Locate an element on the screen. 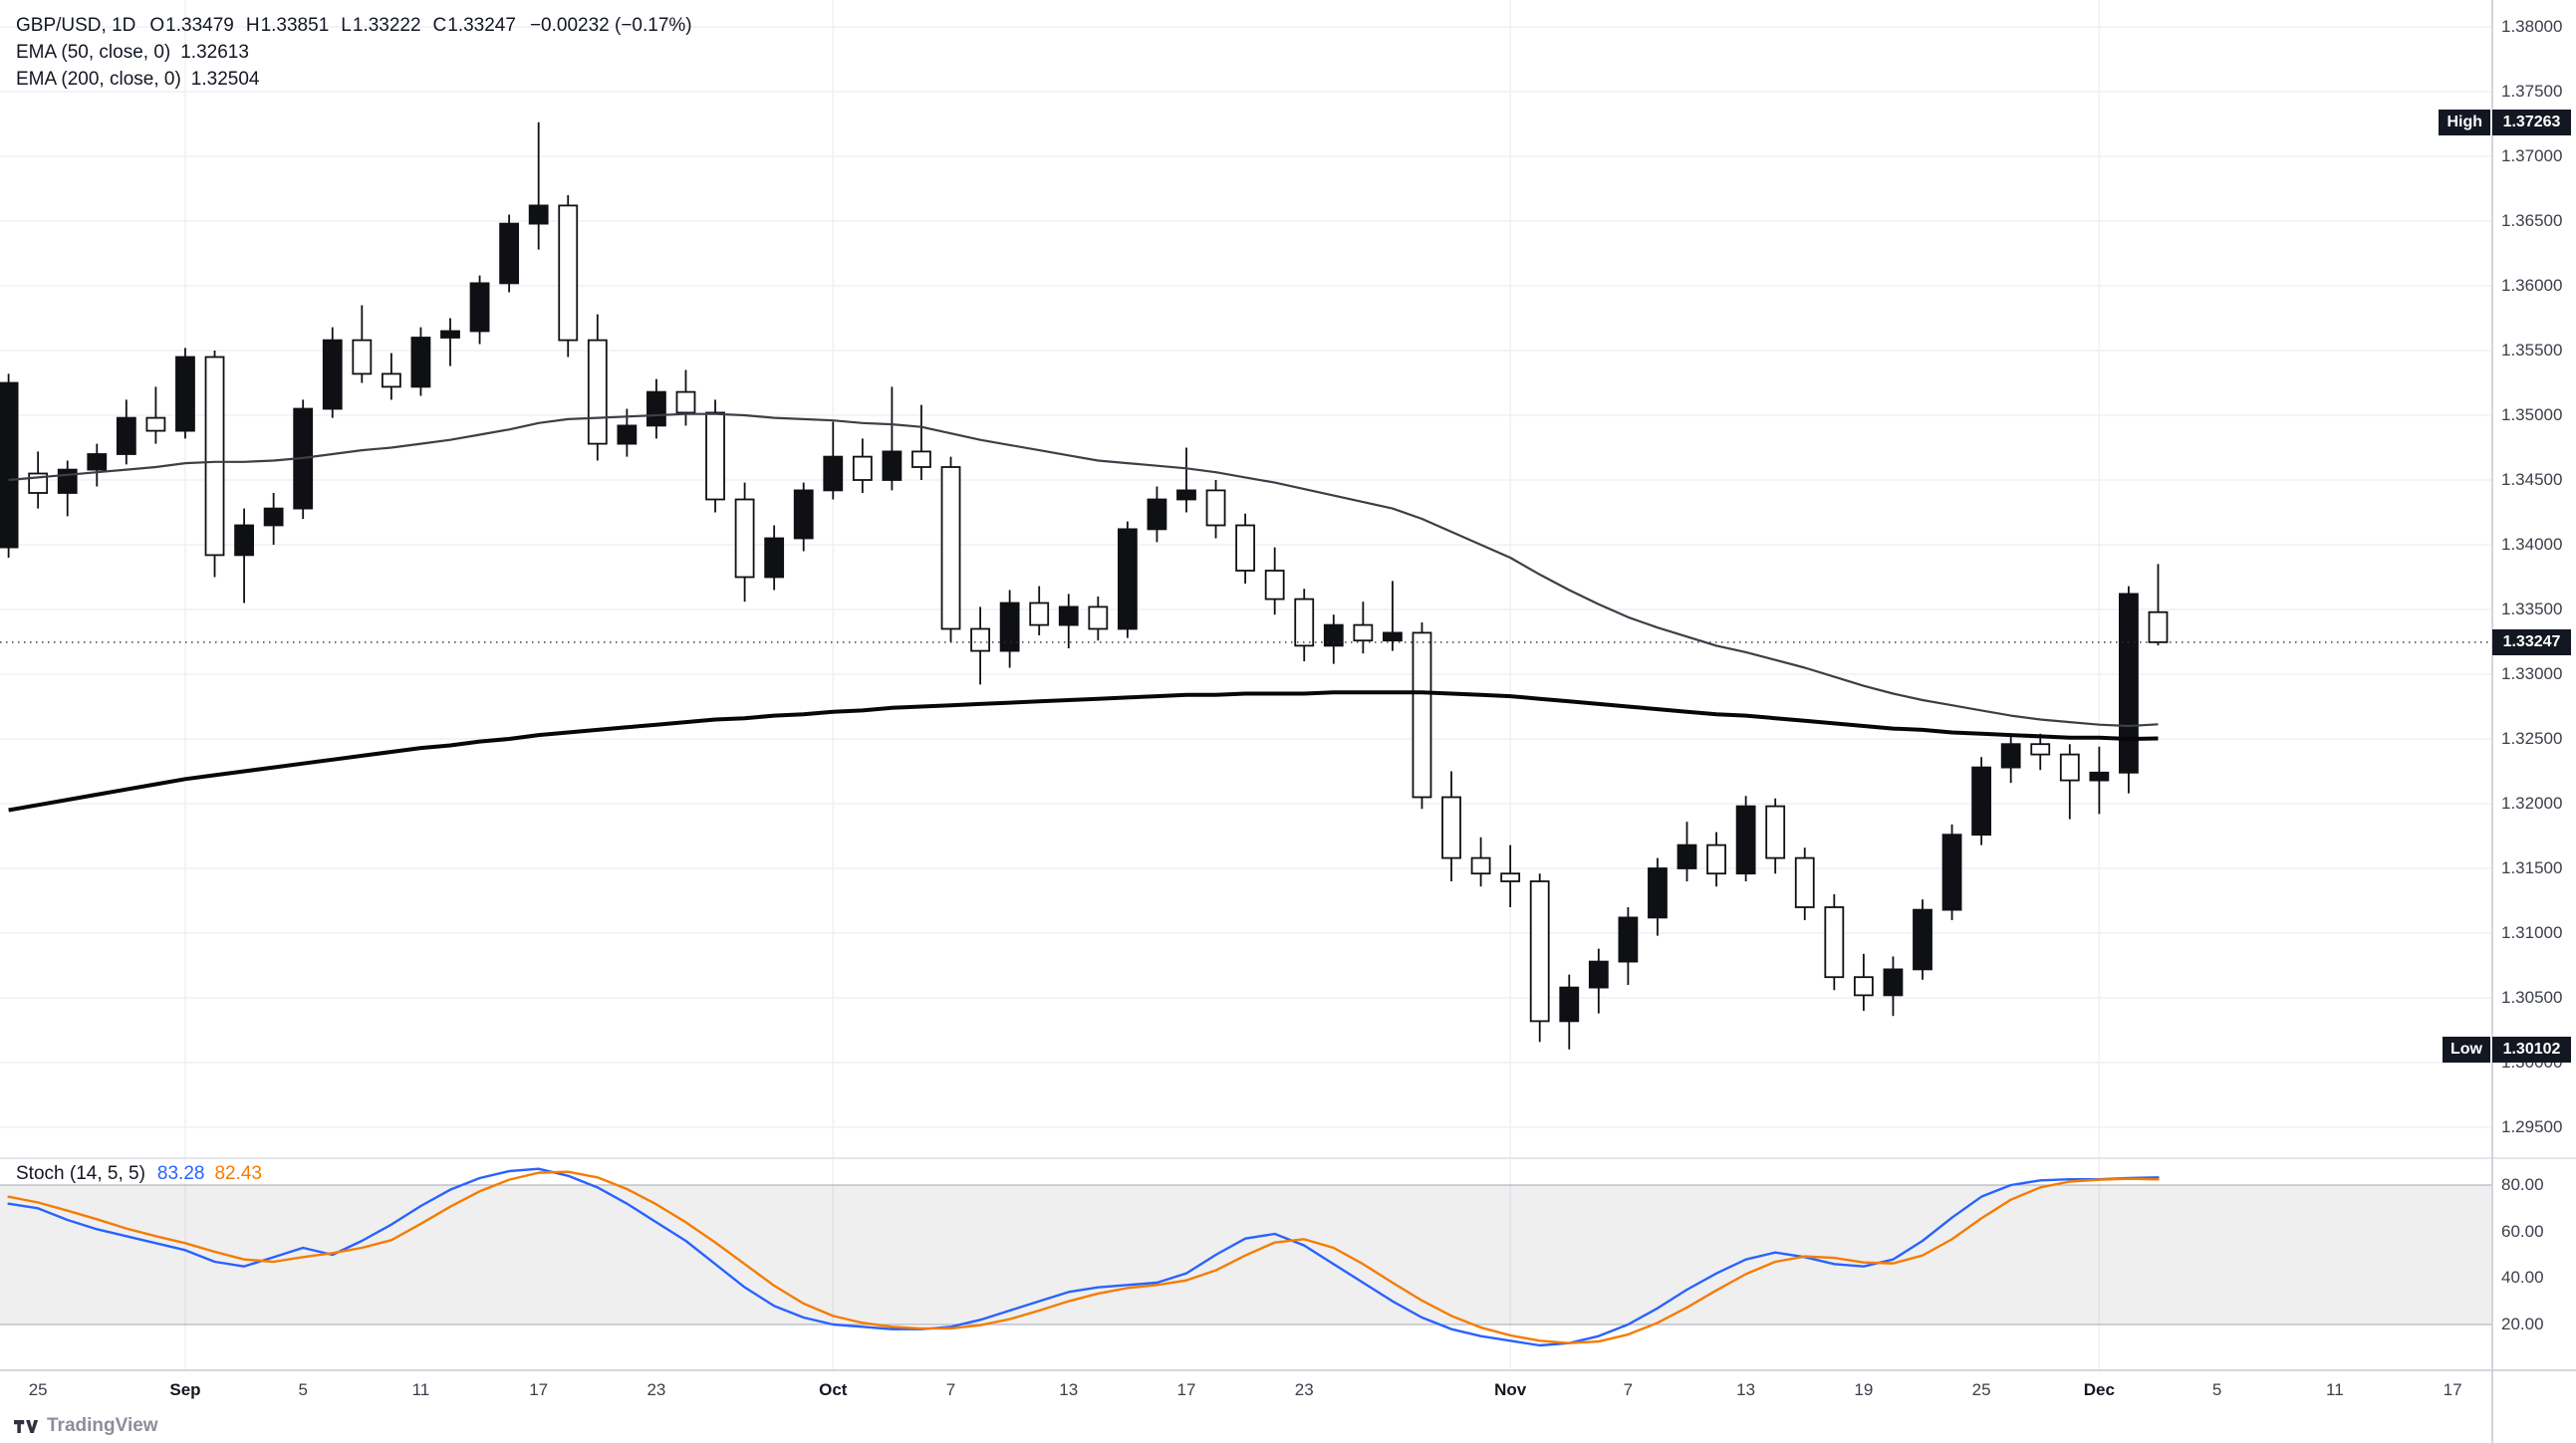 The width and height of the screenshot is (2576, 1443). symbol-title: GBP/USD, 1D is located at coordinates (76, 25).